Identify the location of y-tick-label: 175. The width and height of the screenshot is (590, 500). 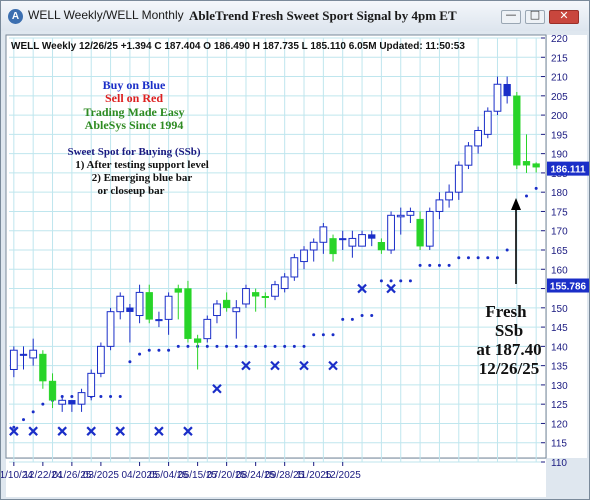
(559, 212).